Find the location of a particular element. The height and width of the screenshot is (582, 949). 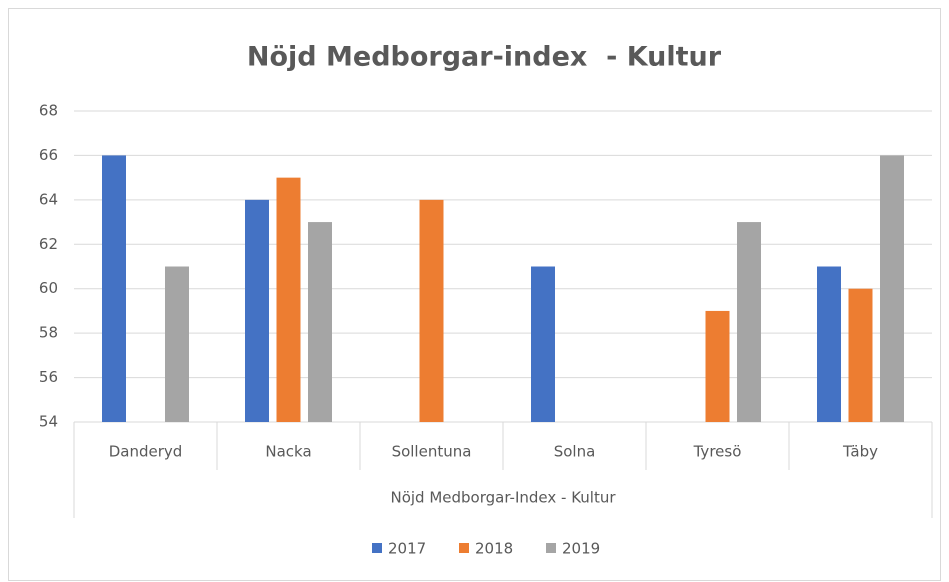

x-tick-label: Solna is located at coordinates (575, 452).